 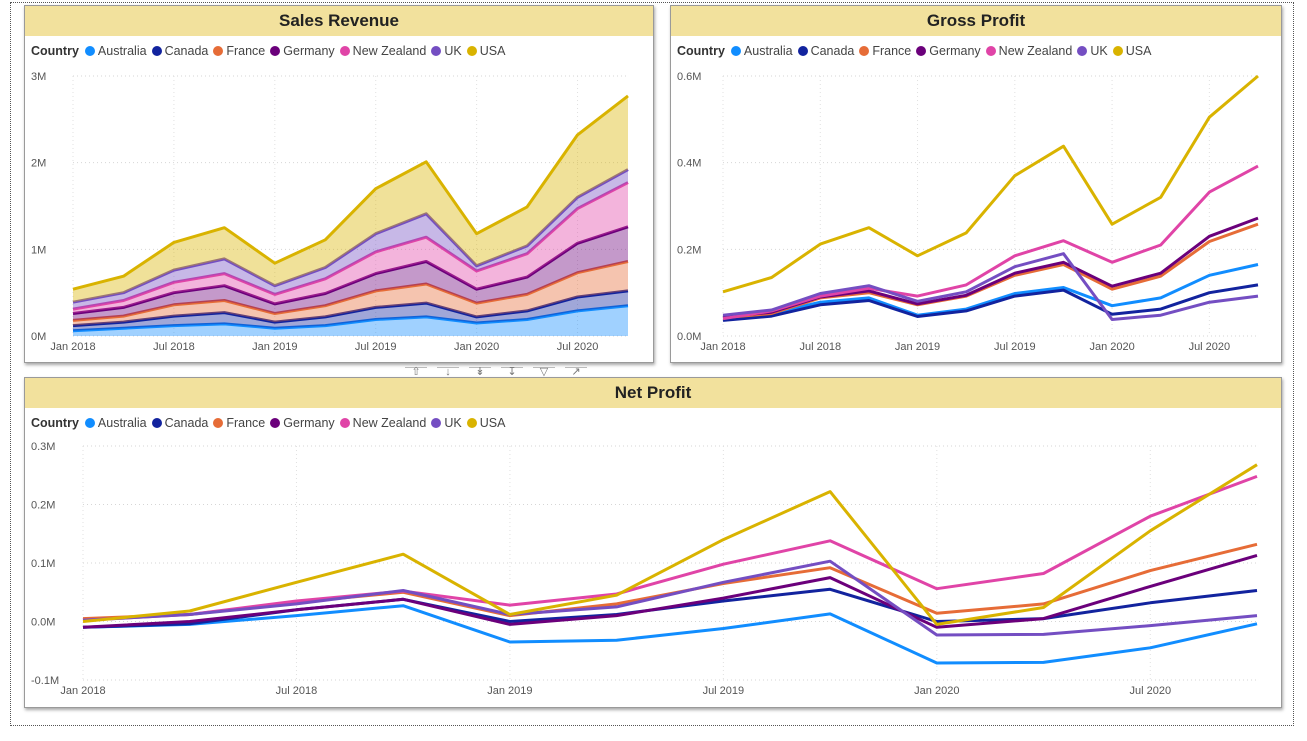 What do you see at coordinates (480, 372) in the screenshot?
I see `expand-all-icon: ↡` at bounding box center [480, 372].